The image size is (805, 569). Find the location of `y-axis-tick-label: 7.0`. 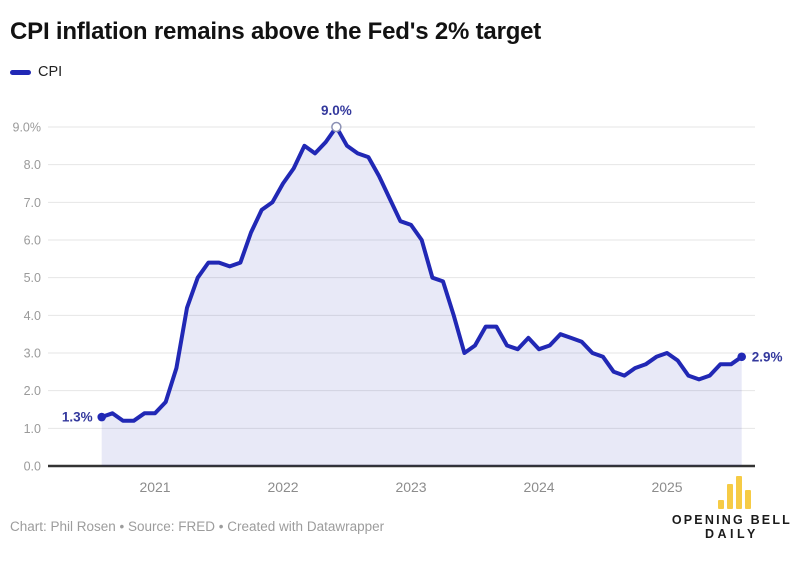

y-axis-tick-label: 7.0 is located at coordinates (32, 203).